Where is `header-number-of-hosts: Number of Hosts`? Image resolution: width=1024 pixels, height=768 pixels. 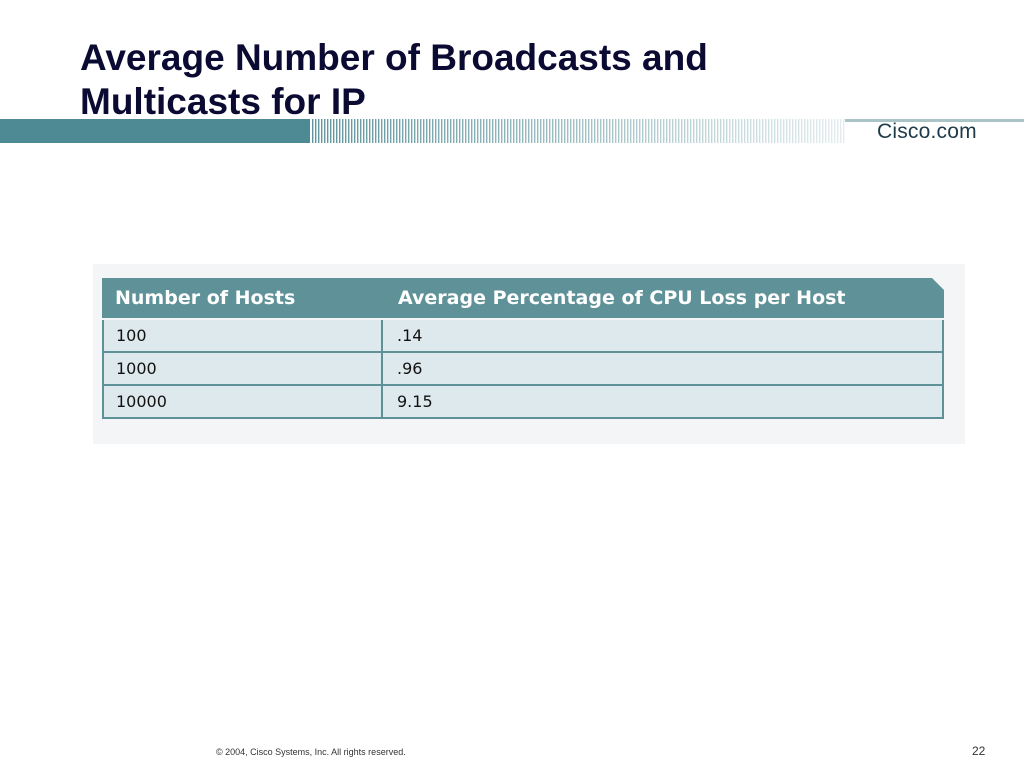 header-number-of-hosts: Number of Hosts is located at coordinates (205, 298).